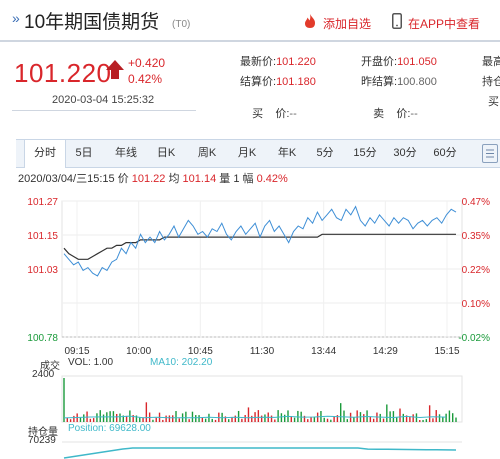 The width and height of the screenshot is (500, 459). What do you see at coordinates (474, 338) in the screenshot?
I see `y-tick-label-right: -0.02%` at bounding box center [474, 338].